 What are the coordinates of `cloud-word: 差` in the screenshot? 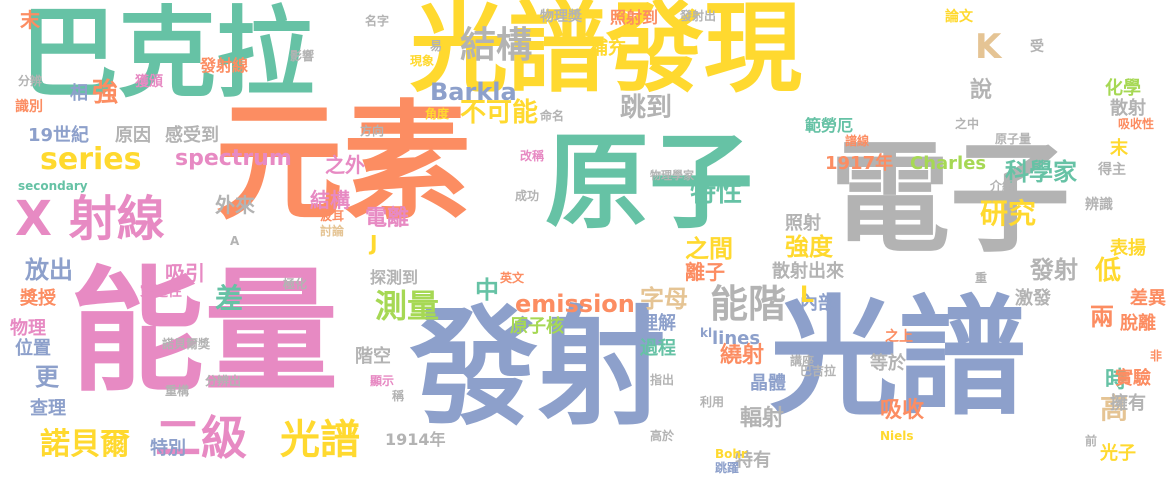 It's located at (229, 298).